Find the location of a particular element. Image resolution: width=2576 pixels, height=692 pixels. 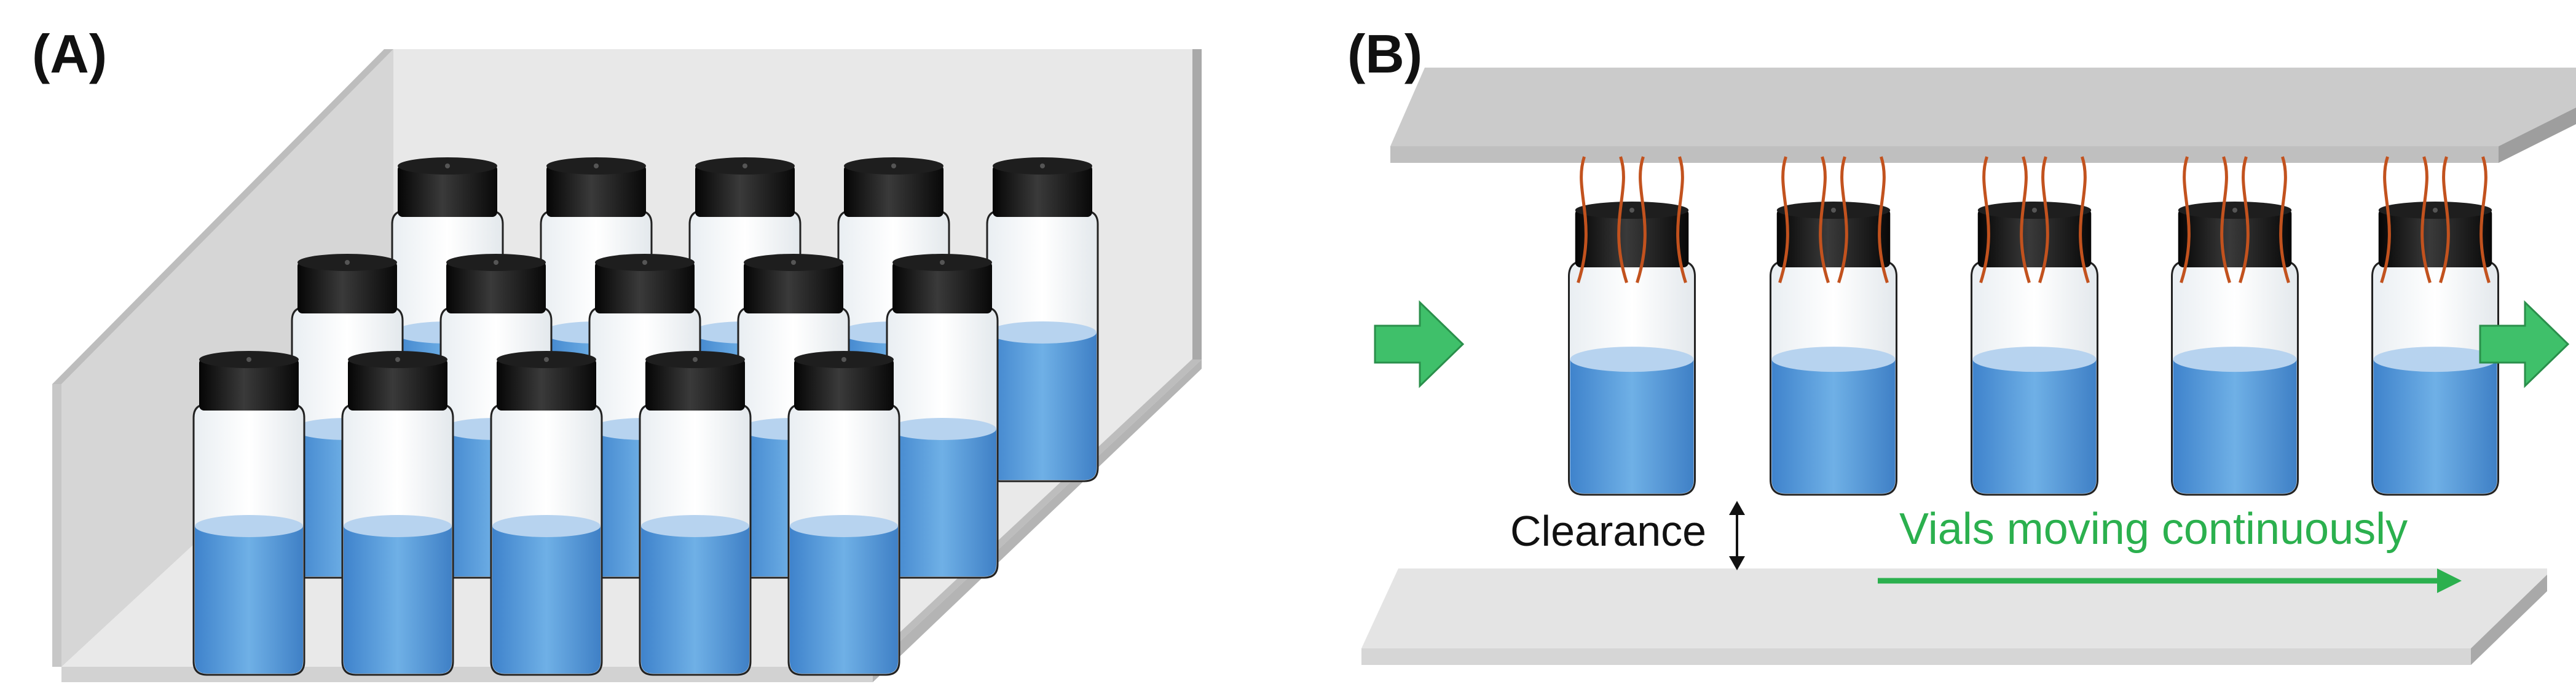

tray-front-edge is located at coordinates (467, 674).